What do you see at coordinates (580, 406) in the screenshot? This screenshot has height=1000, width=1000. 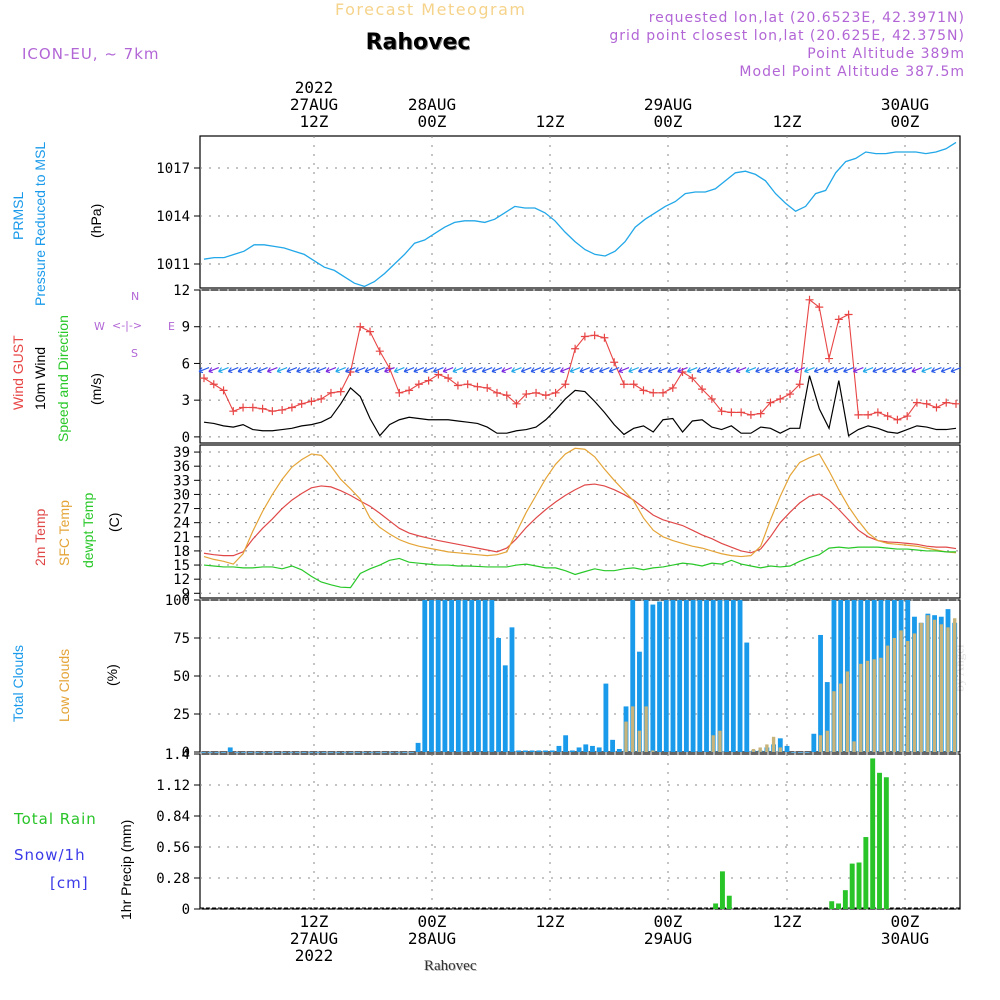 I see `wind-line` at bounding box center [580, 406].